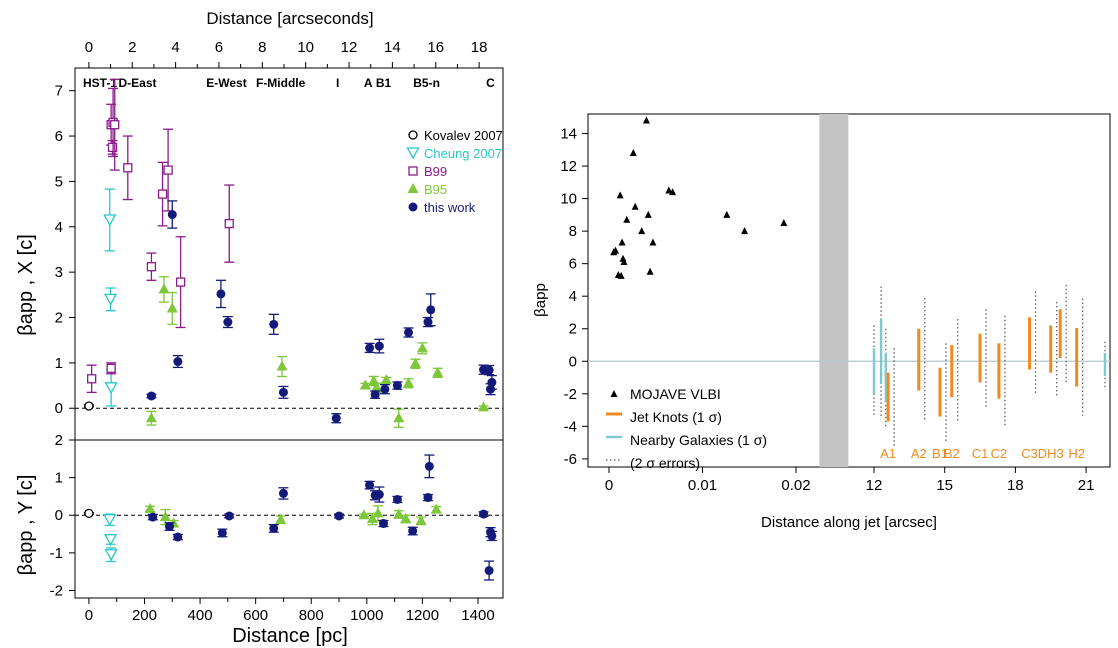  I want to click on bottom-tick-label: 600, so click(255, 615).